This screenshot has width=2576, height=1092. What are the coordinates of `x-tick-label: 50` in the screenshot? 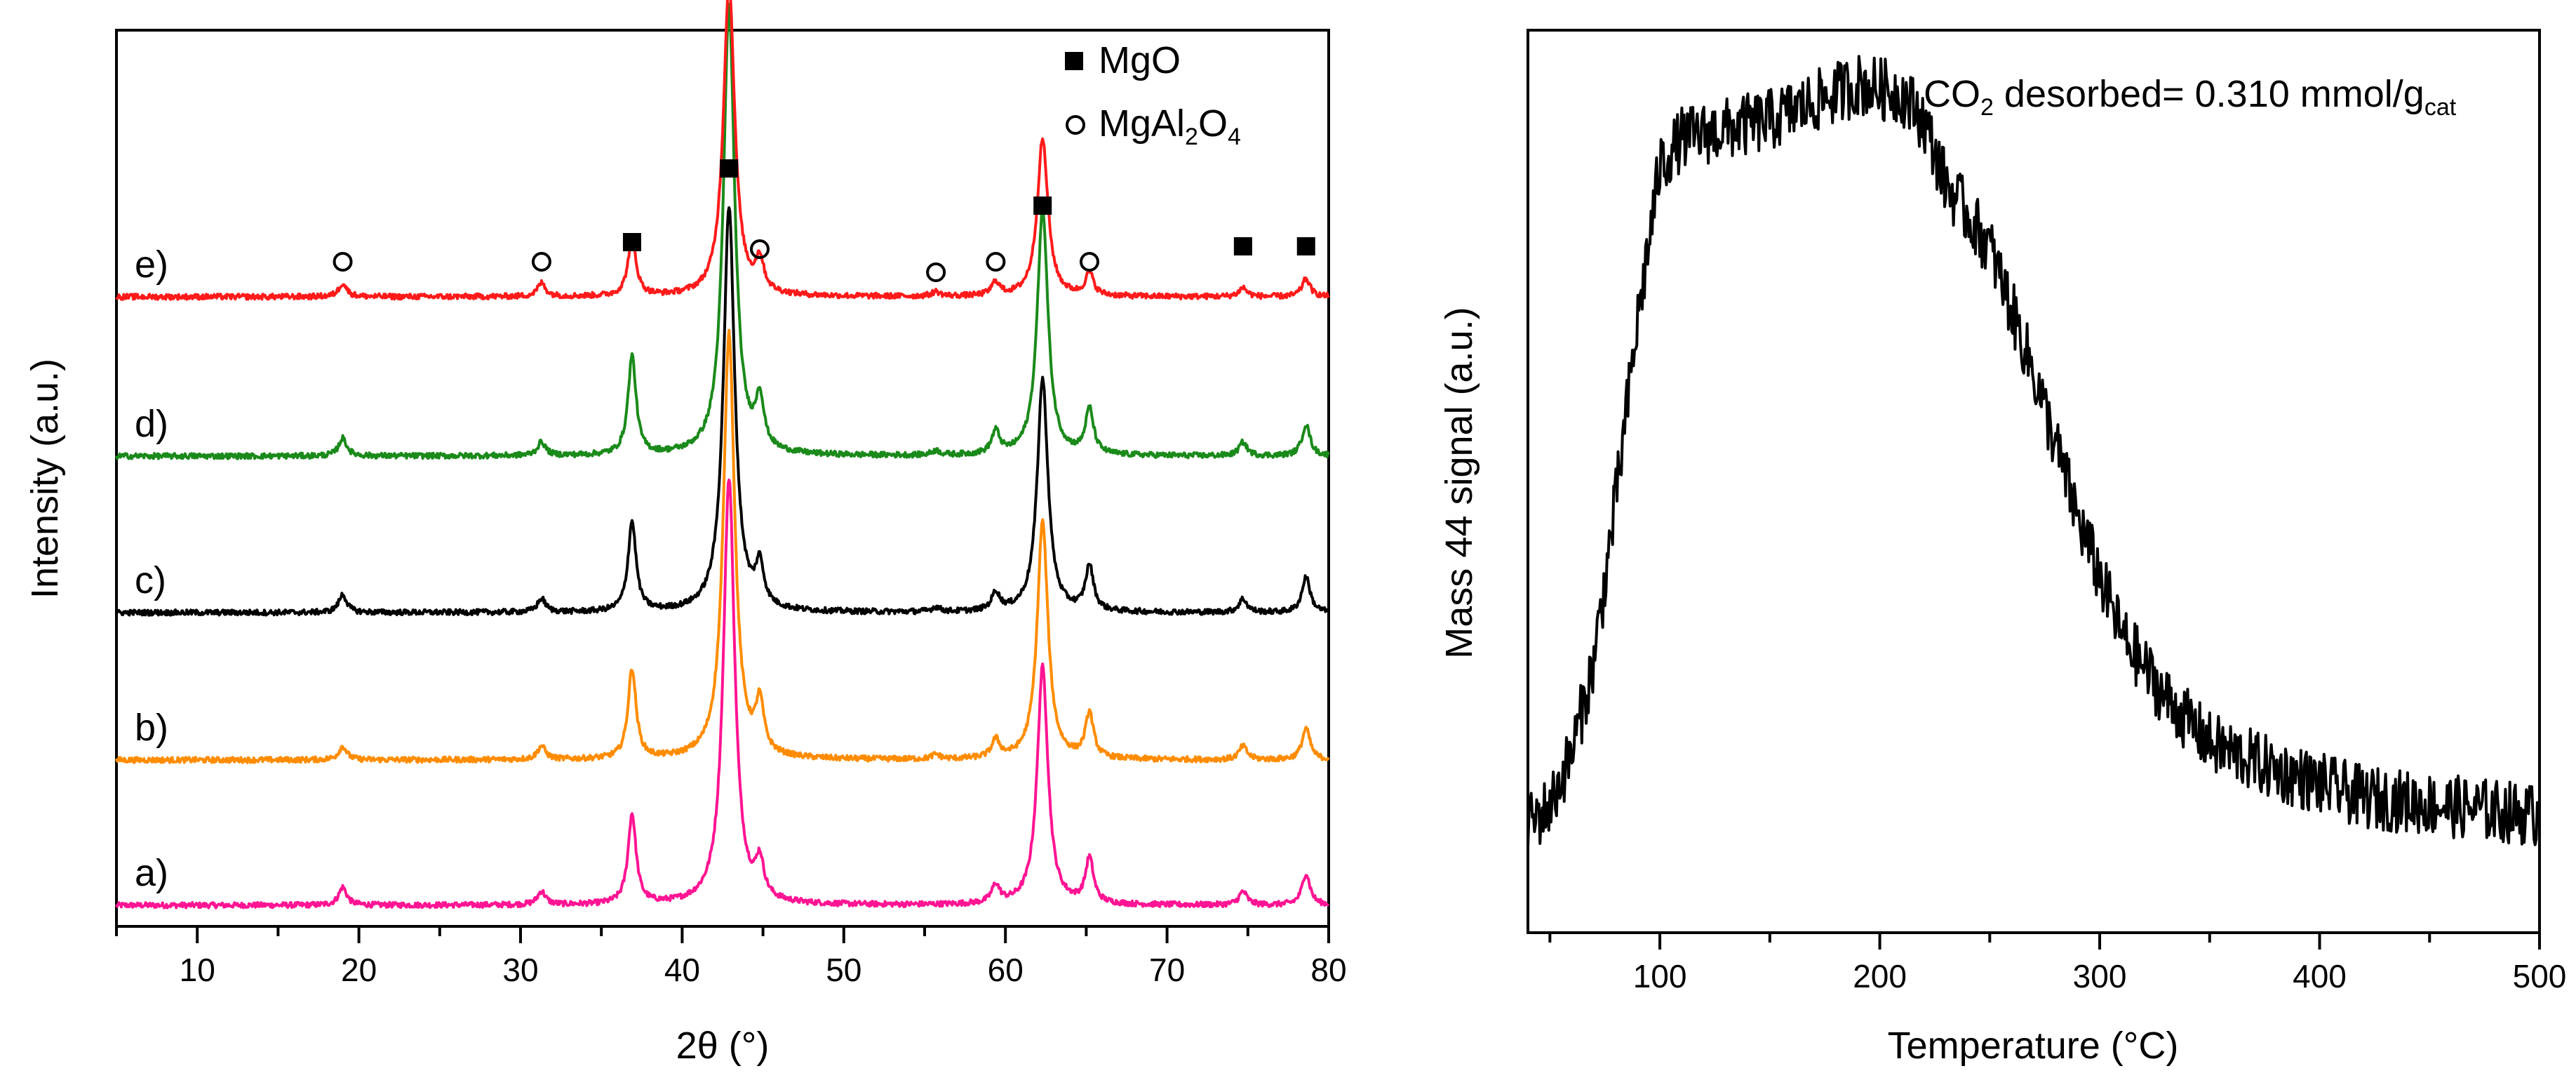 It's located at (843, 970).